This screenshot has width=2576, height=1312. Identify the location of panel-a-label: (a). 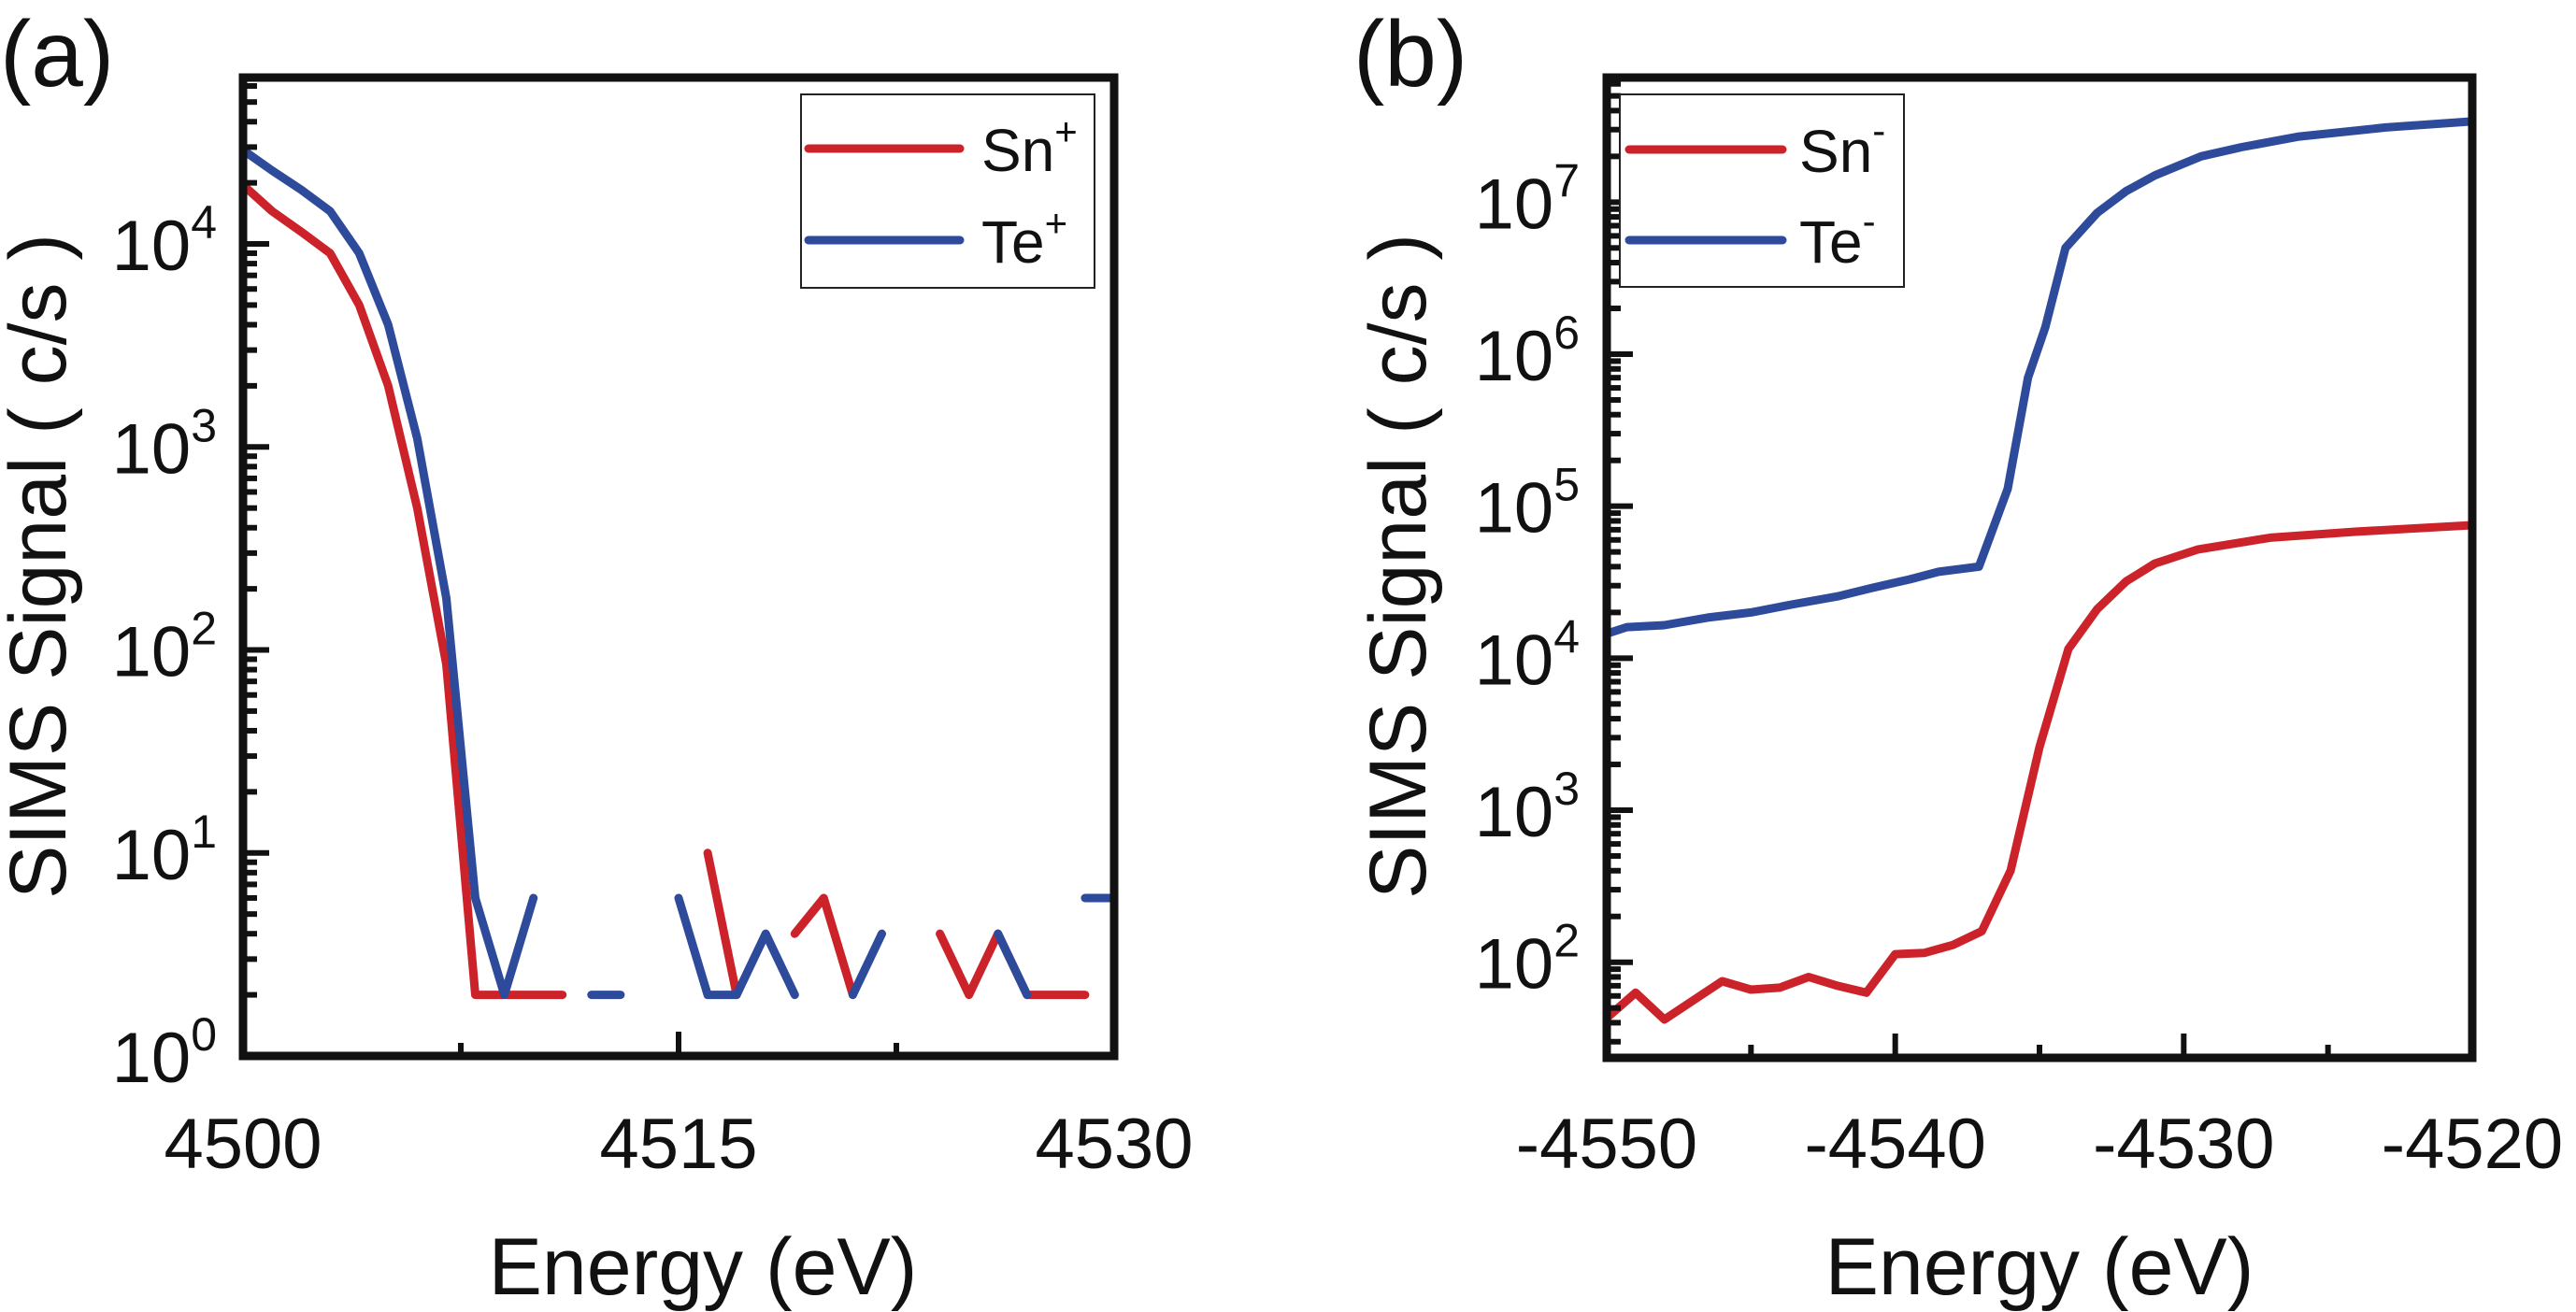
(57, 54).